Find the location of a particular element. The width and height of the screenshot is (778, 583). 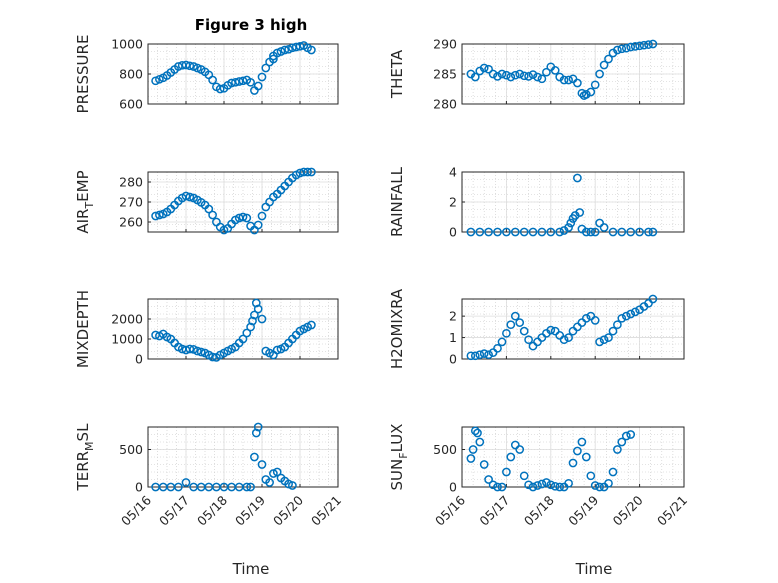

panel-third-right: 0 1 2 H2OMIXRA is located at coordinates (536, 328).